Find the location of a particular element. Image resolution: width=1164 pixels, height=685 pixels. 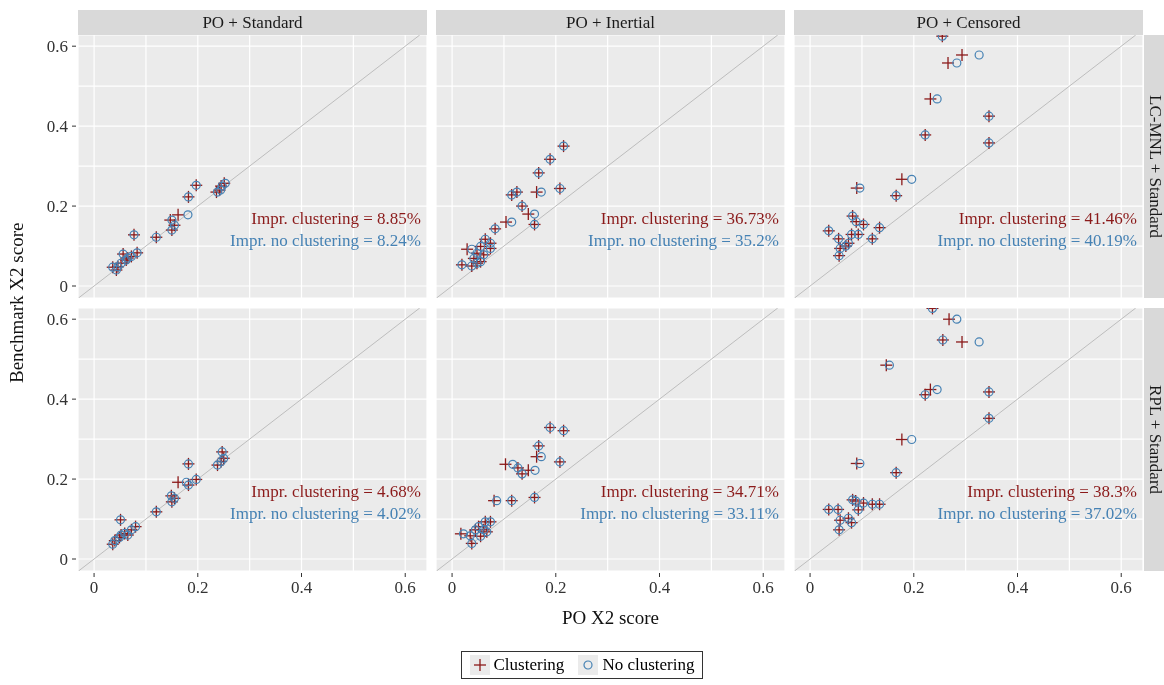

annotation: Impr. no clustering = 4.02% is located at coordinates (325, 514).